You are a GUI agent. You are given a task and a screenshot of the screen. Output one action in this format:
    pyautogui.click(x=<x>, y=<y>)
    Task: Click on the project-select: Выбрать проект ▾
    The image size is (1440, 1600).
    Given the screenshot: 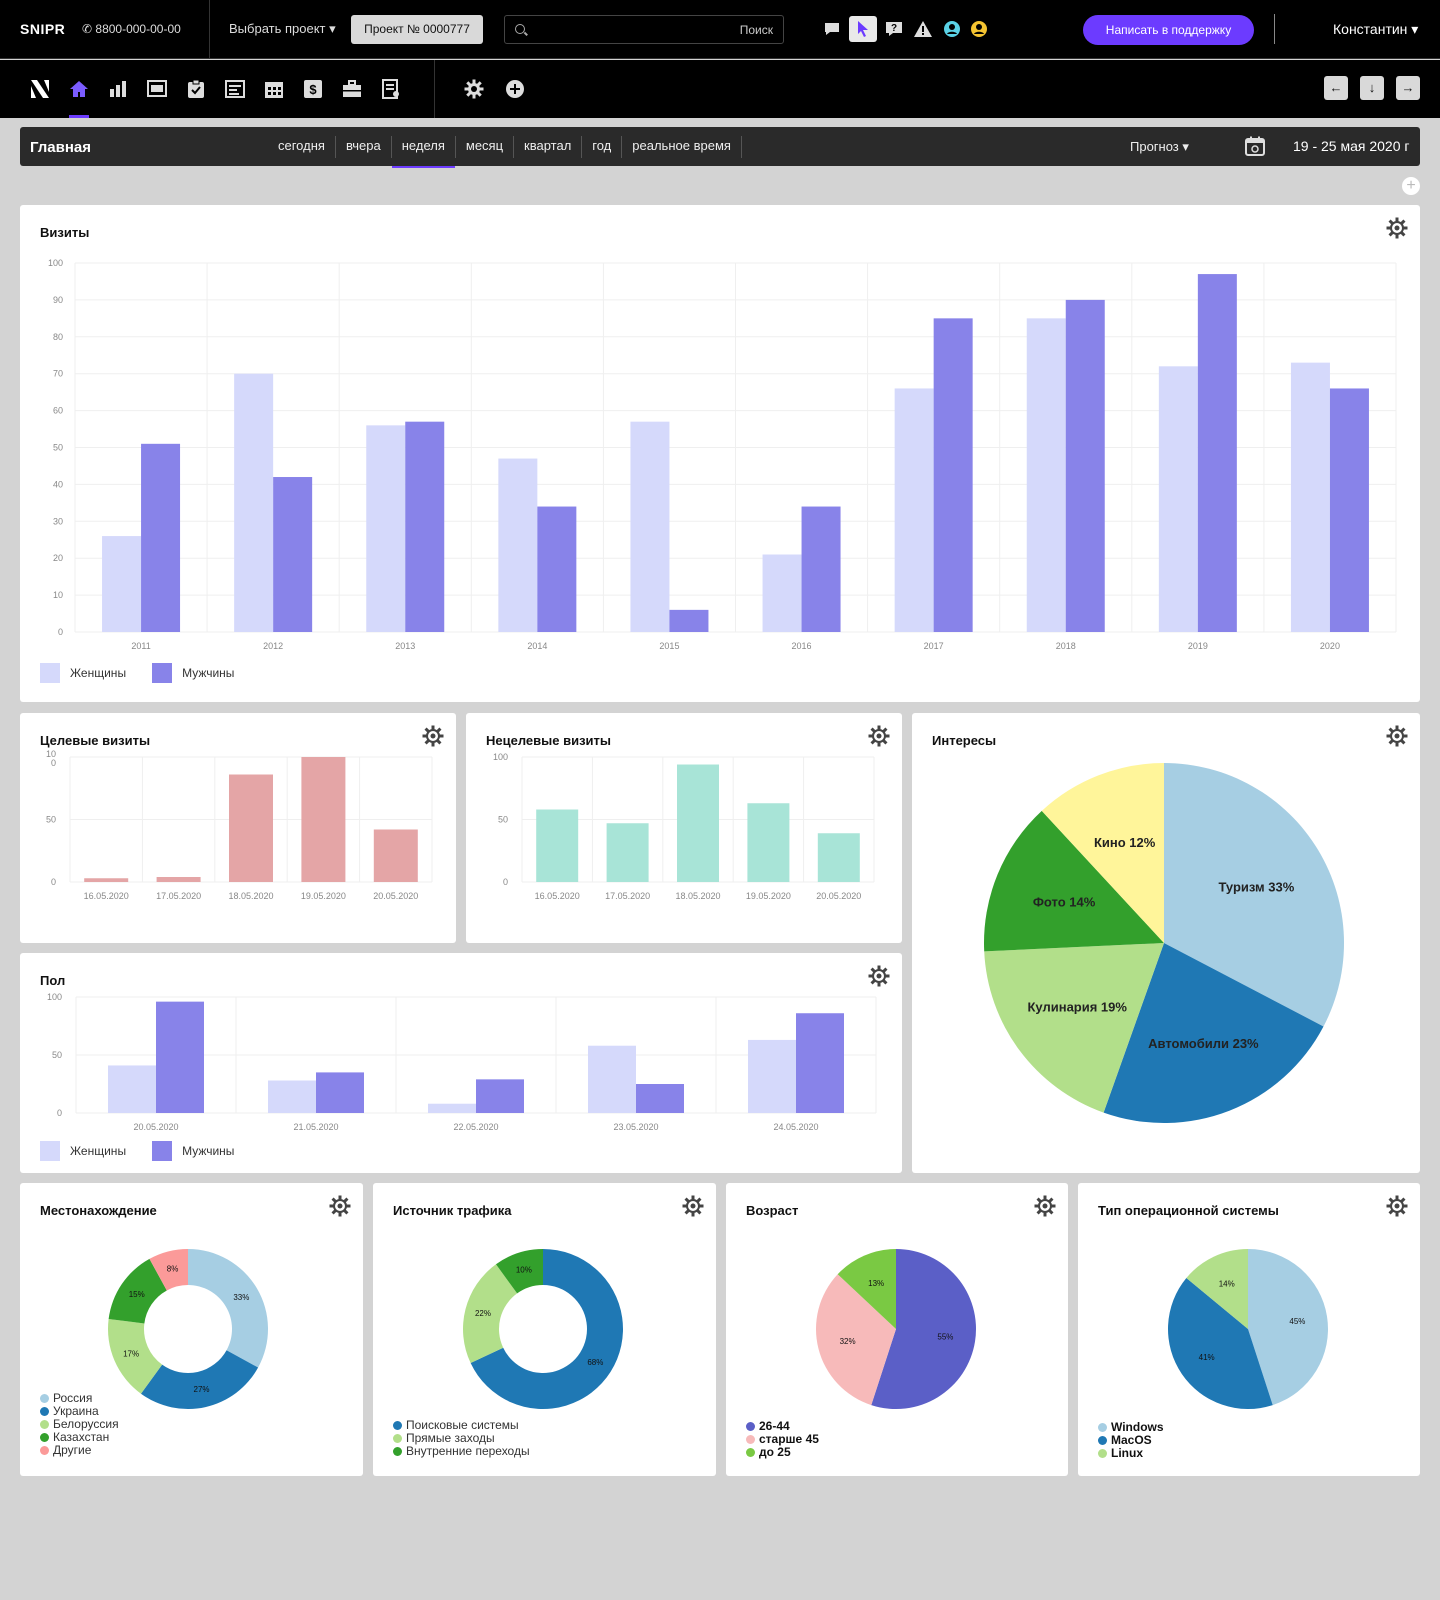 What is the action you would take?
    pyautogui.click(x=282, y=28)
    